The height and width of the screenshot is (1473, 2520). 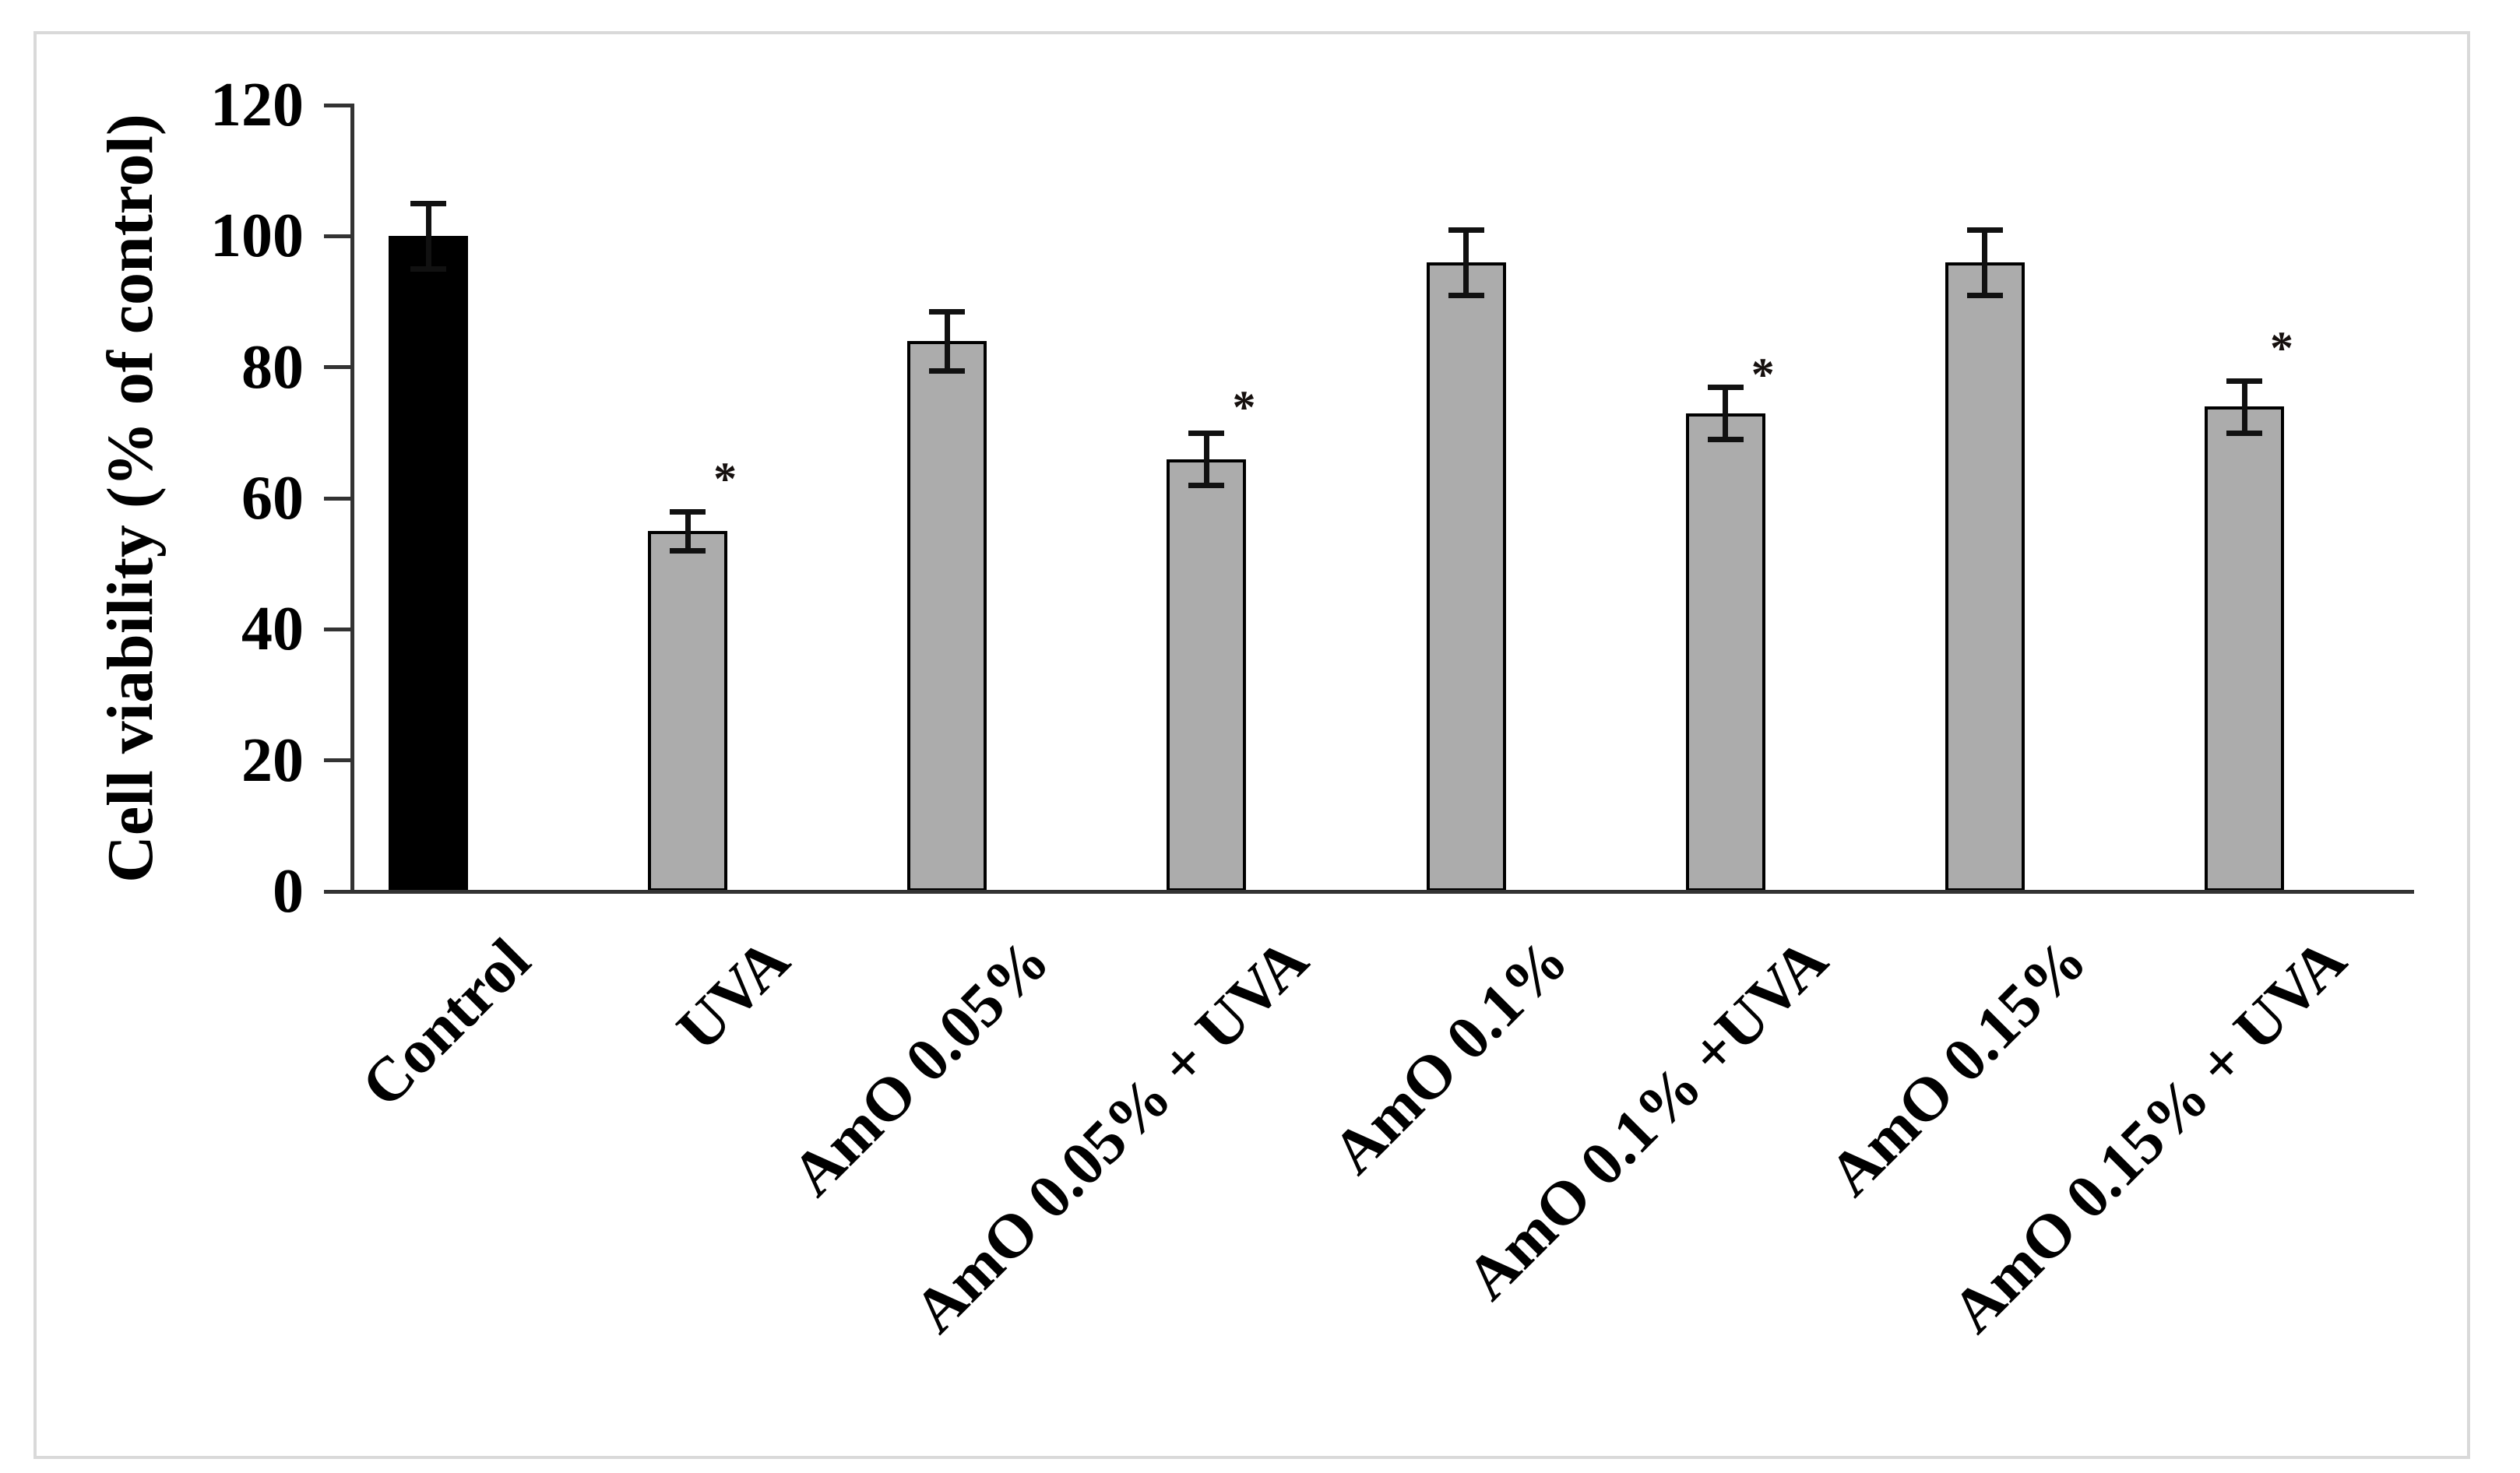 What do you see at coordinates (428, 563) in the screenshot?
I see `bar-control` at bounding box center [428, 563].